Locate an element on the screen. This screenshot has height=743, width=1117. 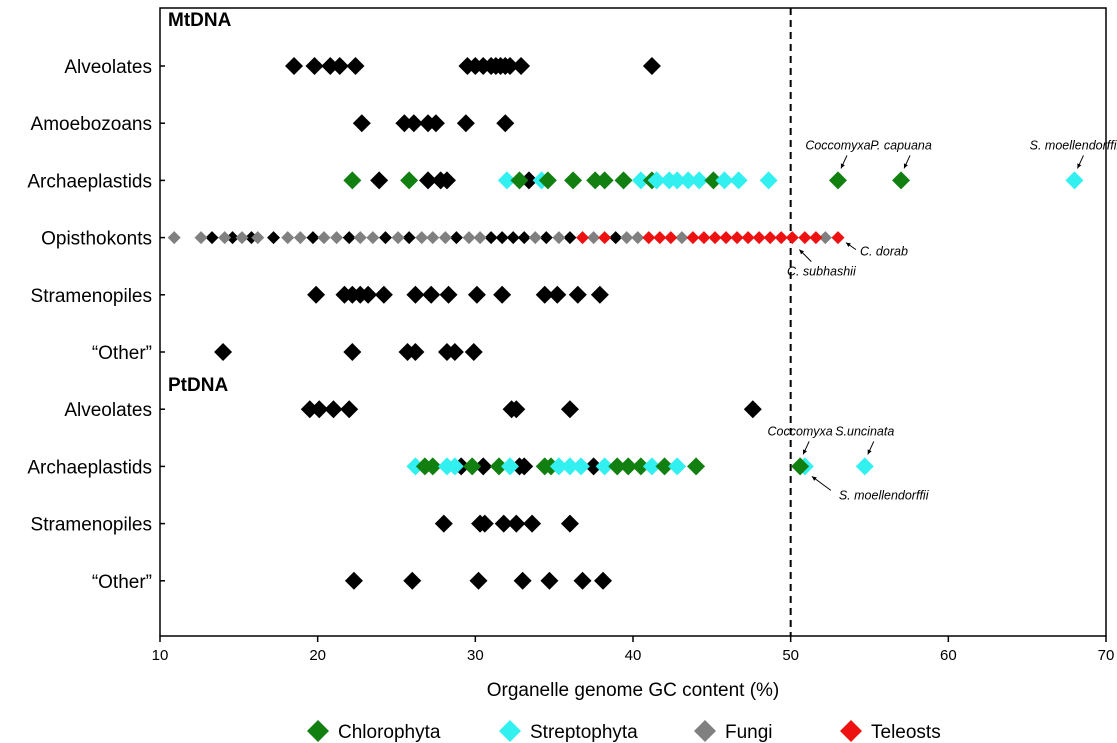
section-label: MtDNA is located at coordinates (200, 20).